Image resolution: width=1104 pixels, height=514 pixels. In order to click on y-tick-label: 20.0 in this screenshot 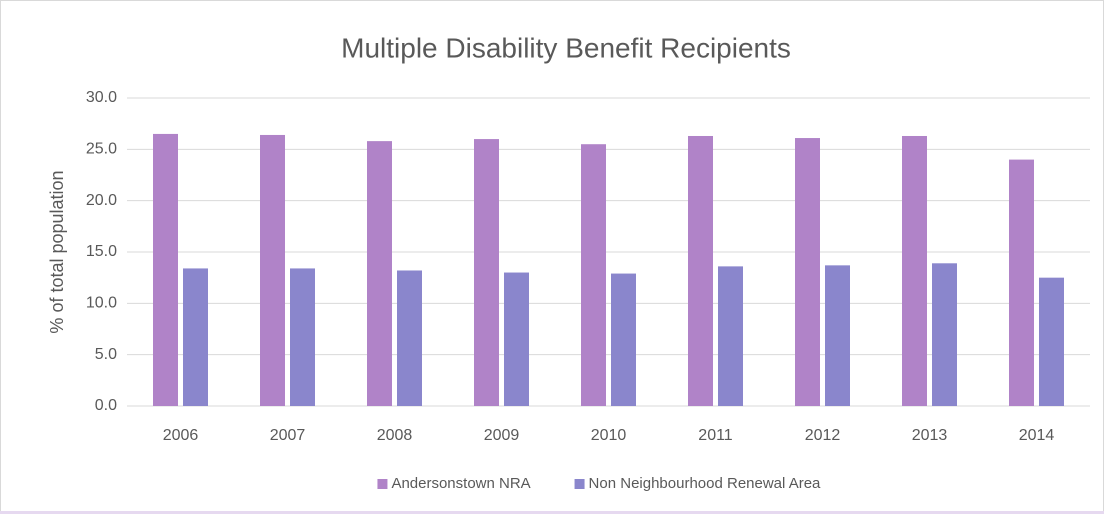, I will do `click(101, 200)`.